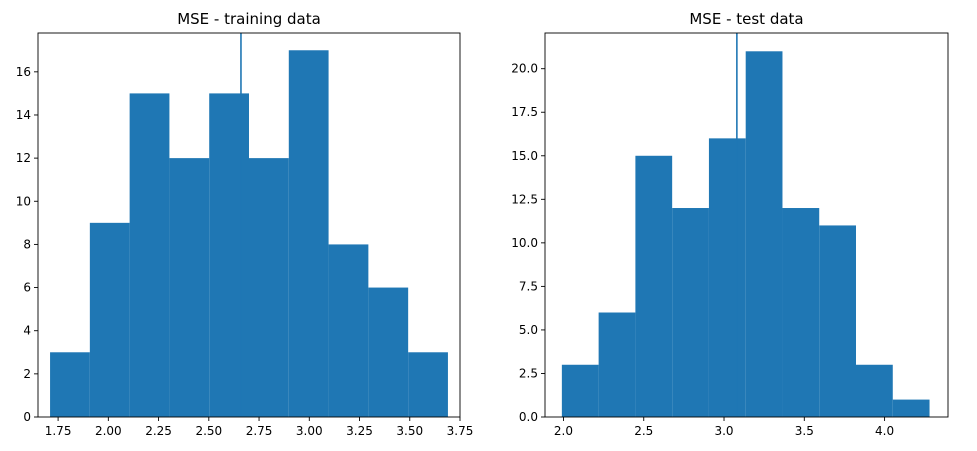  What do you see at coordinates (563, 431) in the screenshot?
I see `x-tick-label: 2.0` at bounding box center [563, 431].